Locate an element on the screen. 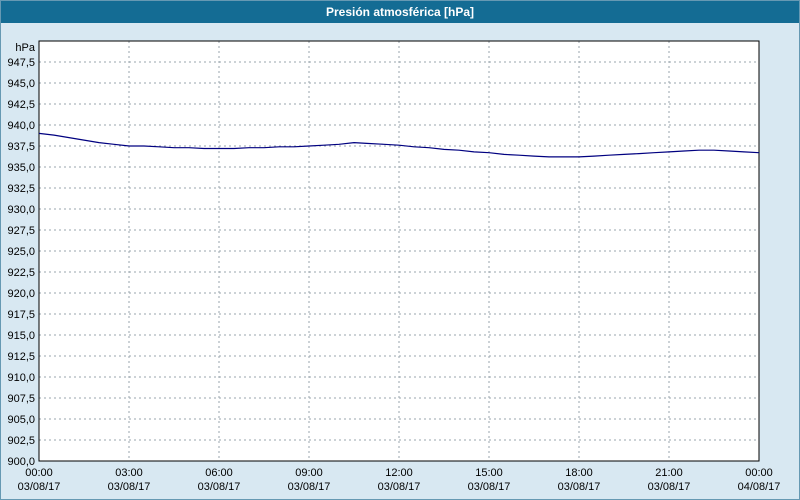  y-tick-label: 925,0 is located at coordinates (21, 252).